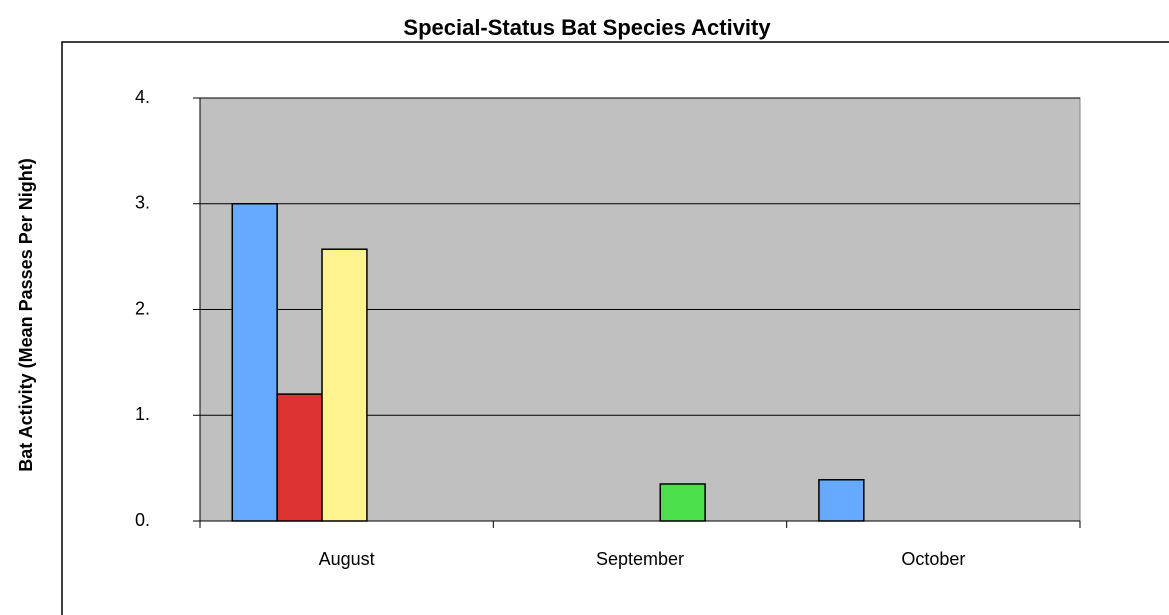 This screenshot has width=1169, height=615. What do you see at coordinates (640, 559) in the screenshot?
I see `x-tick-label: September` at bounding box center [640, 559].